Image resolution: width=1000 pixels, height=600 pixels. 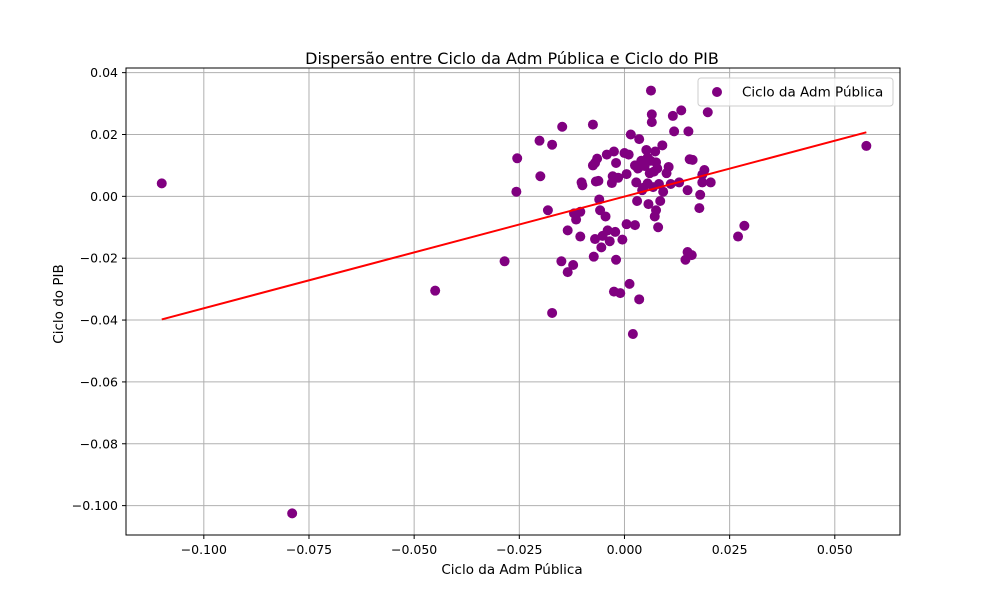 What do you see at coordinates (309, 549) in the screenshot?
I see `x-tick-label: −0.075` at bounding box center [309, 549].